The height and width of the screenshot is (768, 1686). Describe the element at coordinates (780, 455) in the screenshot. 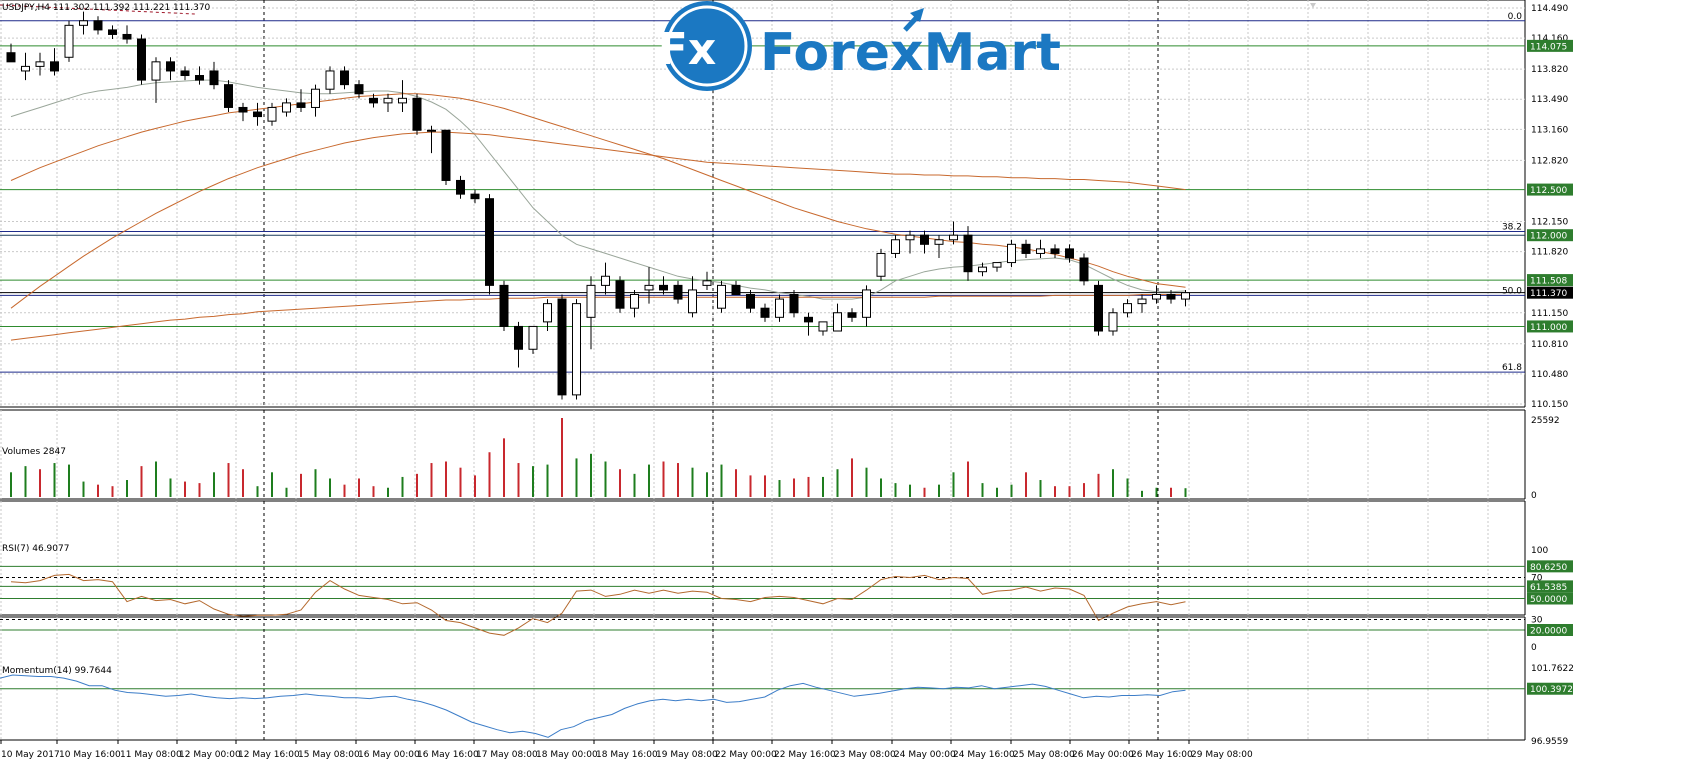

I see `volume-panel: 25592 0 Volumes 2847` at that location.